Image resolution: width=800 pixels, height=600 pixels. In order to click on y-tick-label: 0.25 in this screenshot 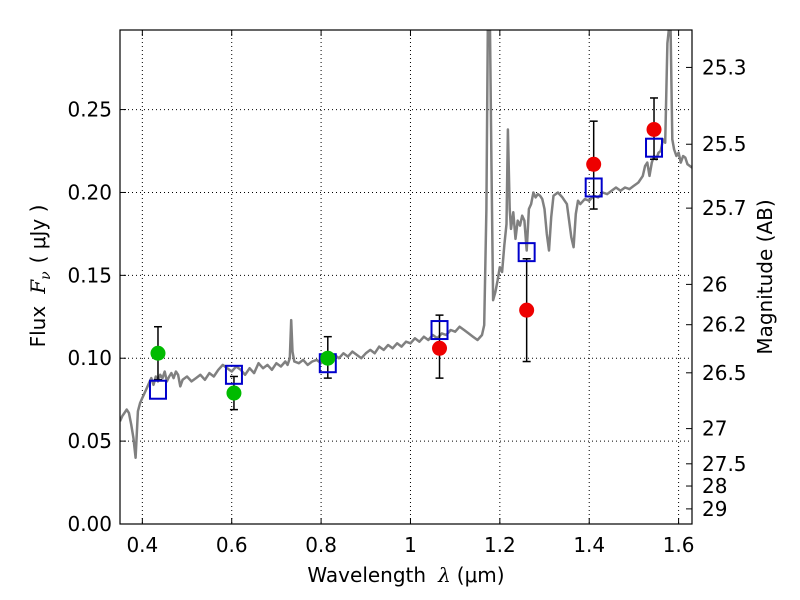, I will do `click(89, 110)`.